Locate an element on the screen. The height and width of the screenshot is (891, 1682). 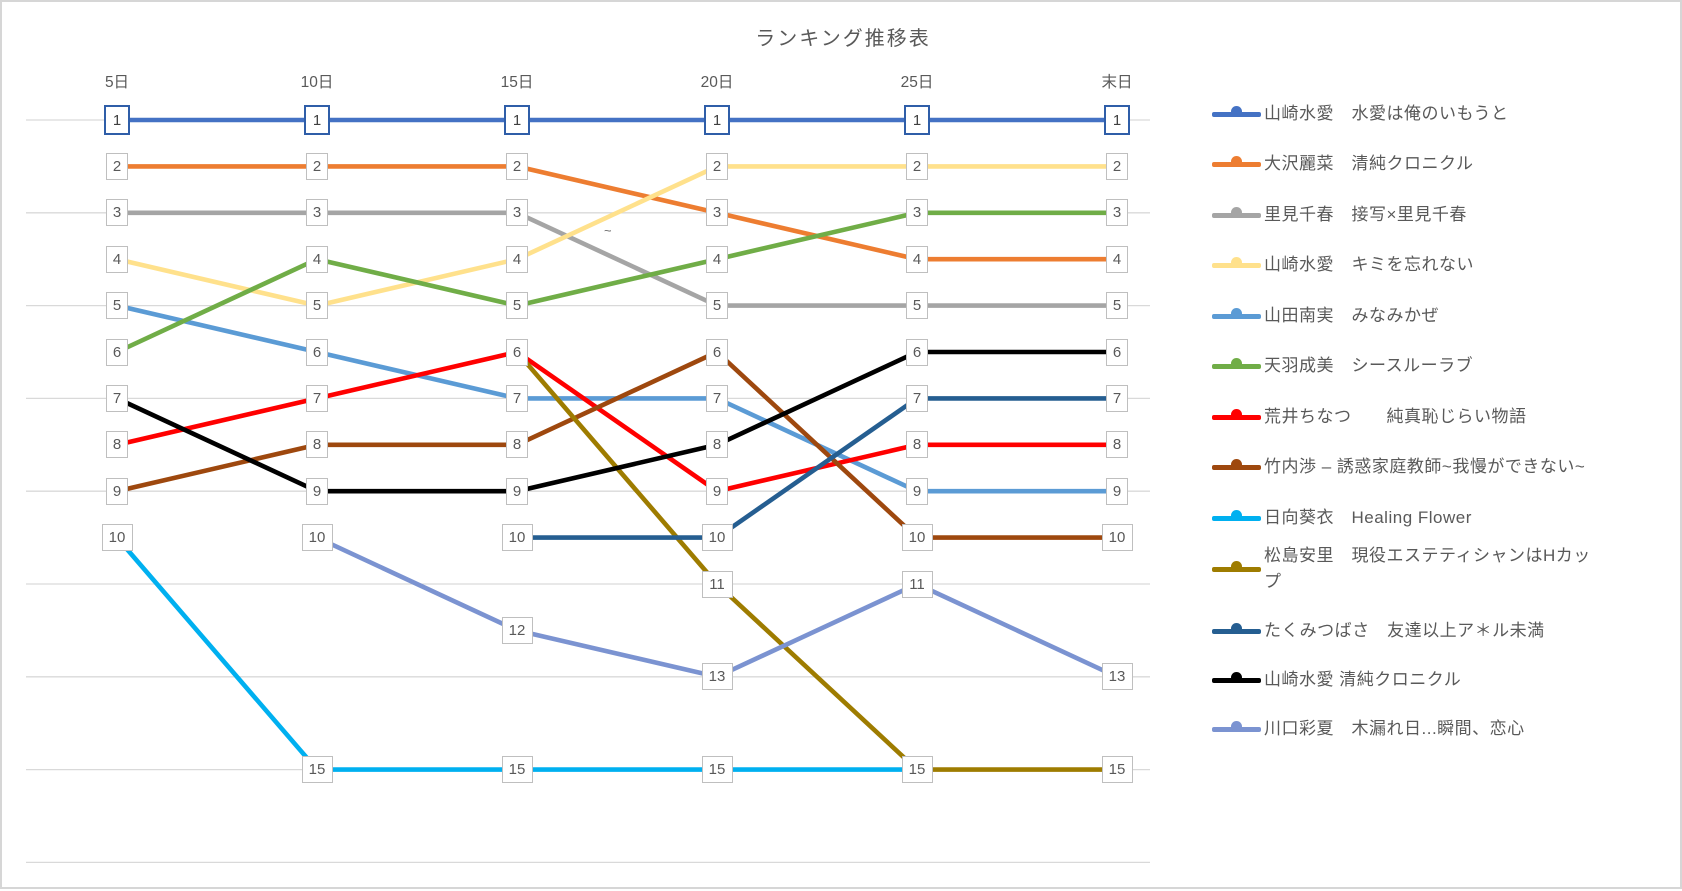
stray-mark: ~ is located at coordinates (608, 230).